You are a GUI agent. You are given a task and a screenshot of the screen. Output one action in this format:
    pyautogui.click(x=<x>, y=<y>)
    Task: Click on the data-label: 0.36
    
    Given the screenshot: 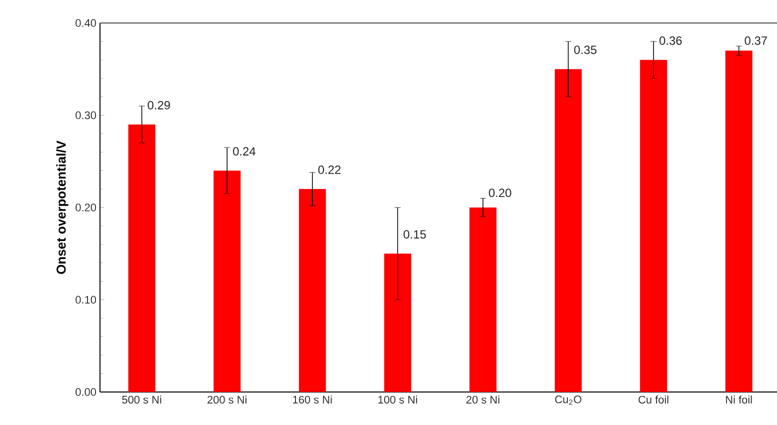 What is the action you would take?
    pyautogui.click(x=670, y=40)
    